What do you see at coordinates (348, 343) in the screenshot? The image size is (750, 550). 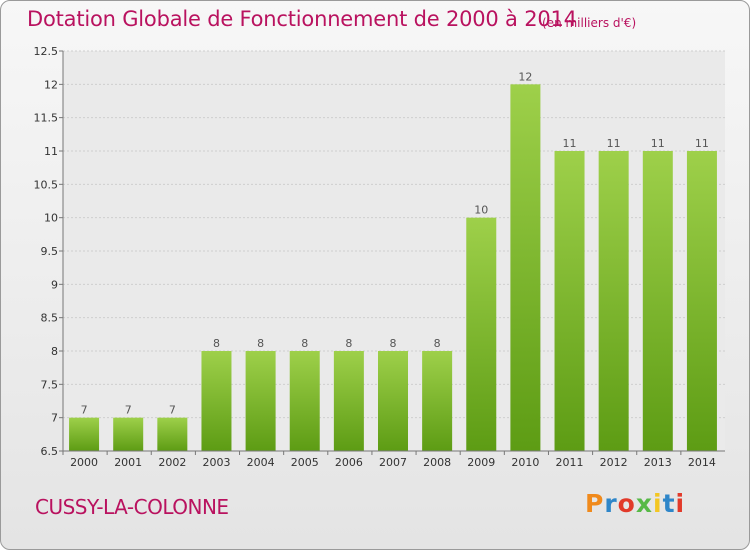 I see `data-label-2006: 8` at bounding box center [348, 343].